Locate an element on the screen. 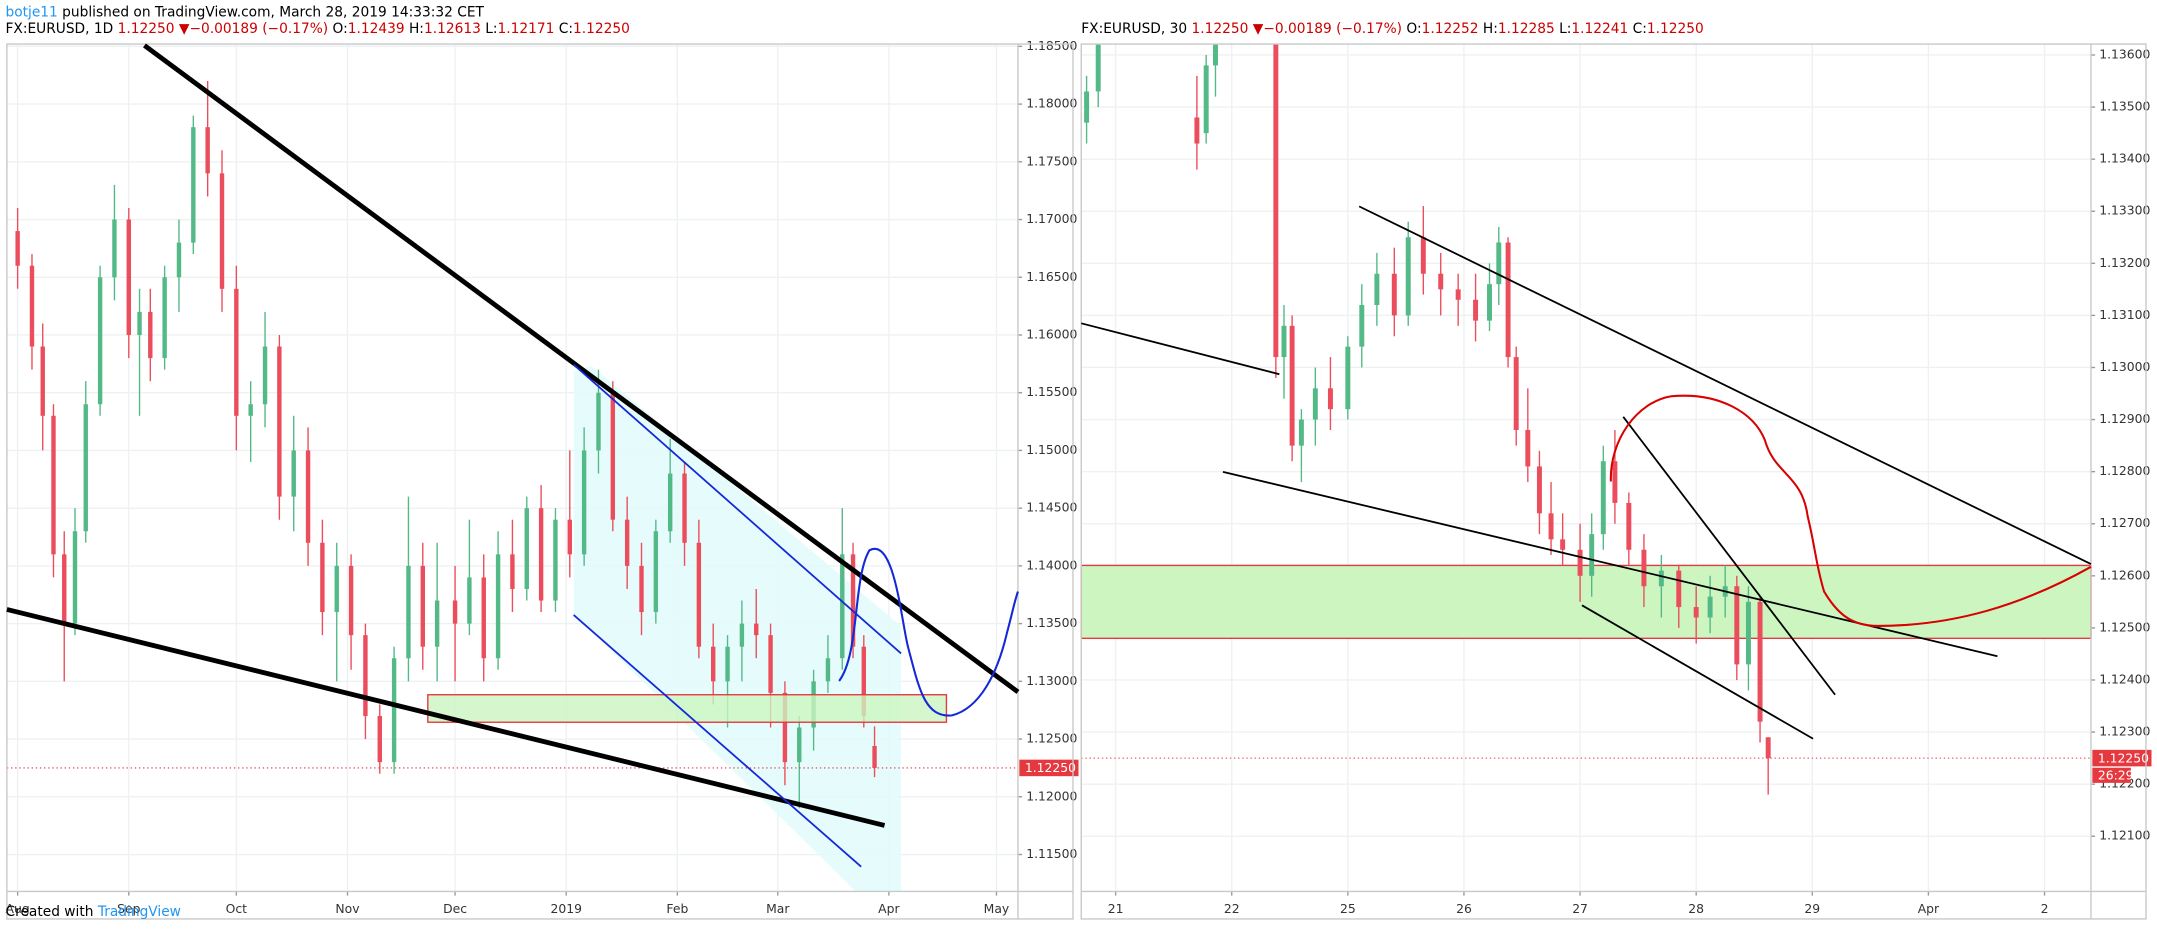 This screenshot has height=930, width=2157. y-tick-label: 1.13100 is located at coordinates (2124, 315).